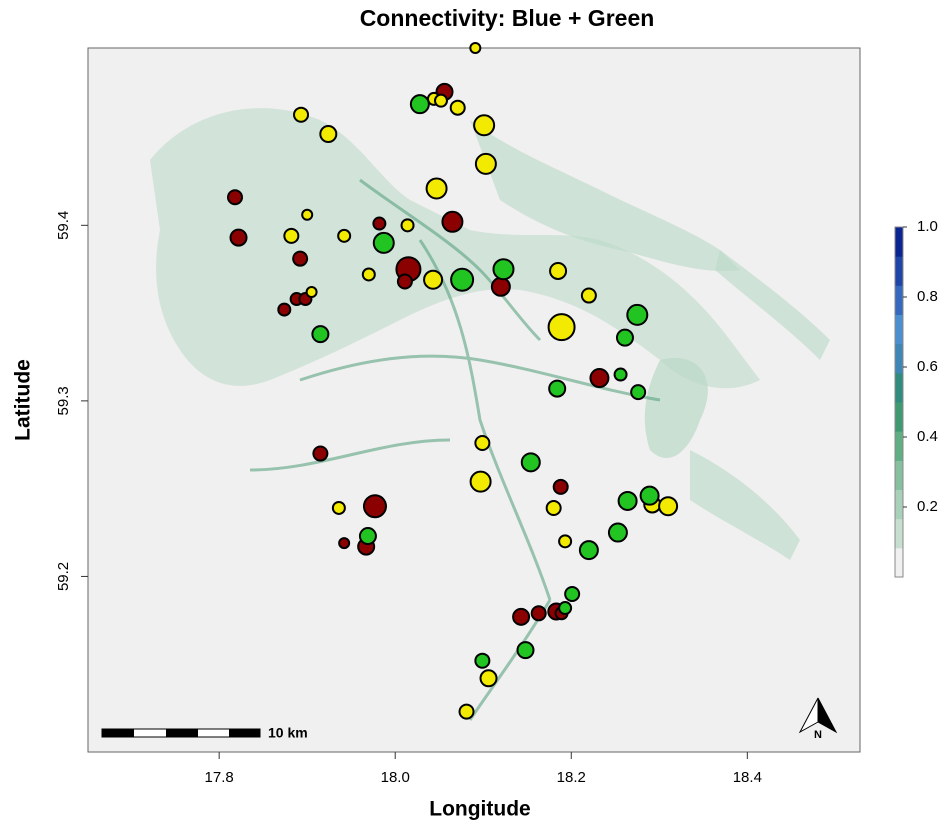  Describe the element at coordinates (571, 777) in the screenshot. I see `x-tick-label: 18.2` at that location.